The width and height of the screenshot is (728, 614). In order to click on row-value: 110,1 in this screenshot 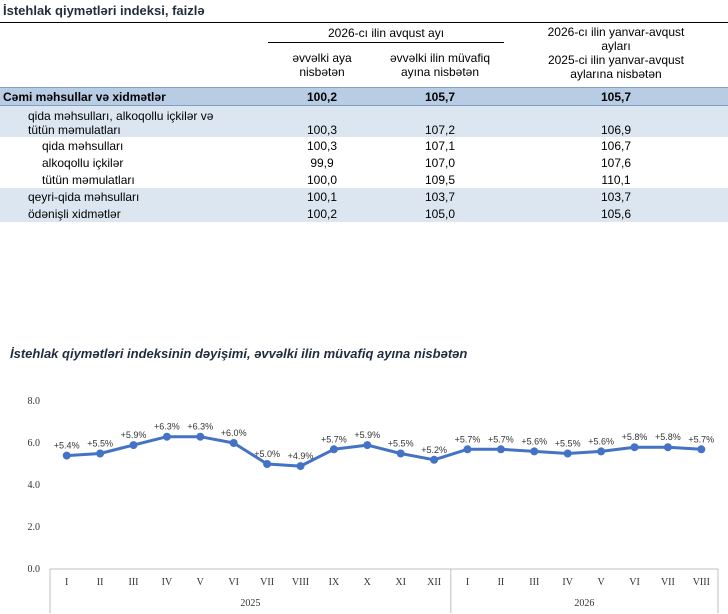, I will do `click(616, 179)`.